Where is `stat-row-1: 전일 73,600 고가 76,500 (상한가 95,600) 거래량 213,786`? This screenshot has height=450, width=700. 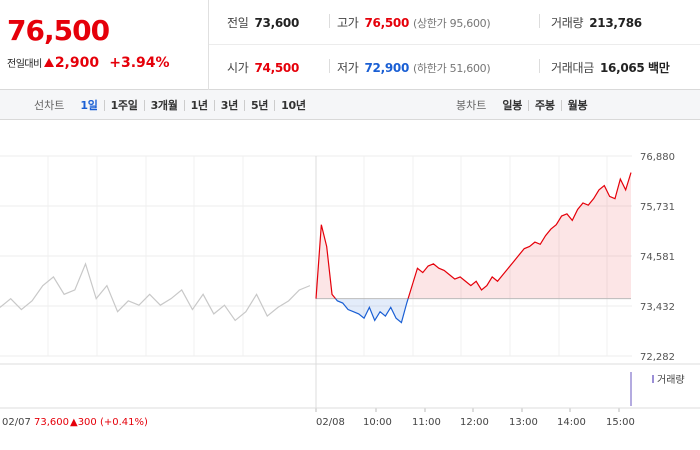
stat-row-1: 전일 73,600 고가 76,500 (상한가 95,600) 거래량 213,786 is located at coordinates (454, 22).